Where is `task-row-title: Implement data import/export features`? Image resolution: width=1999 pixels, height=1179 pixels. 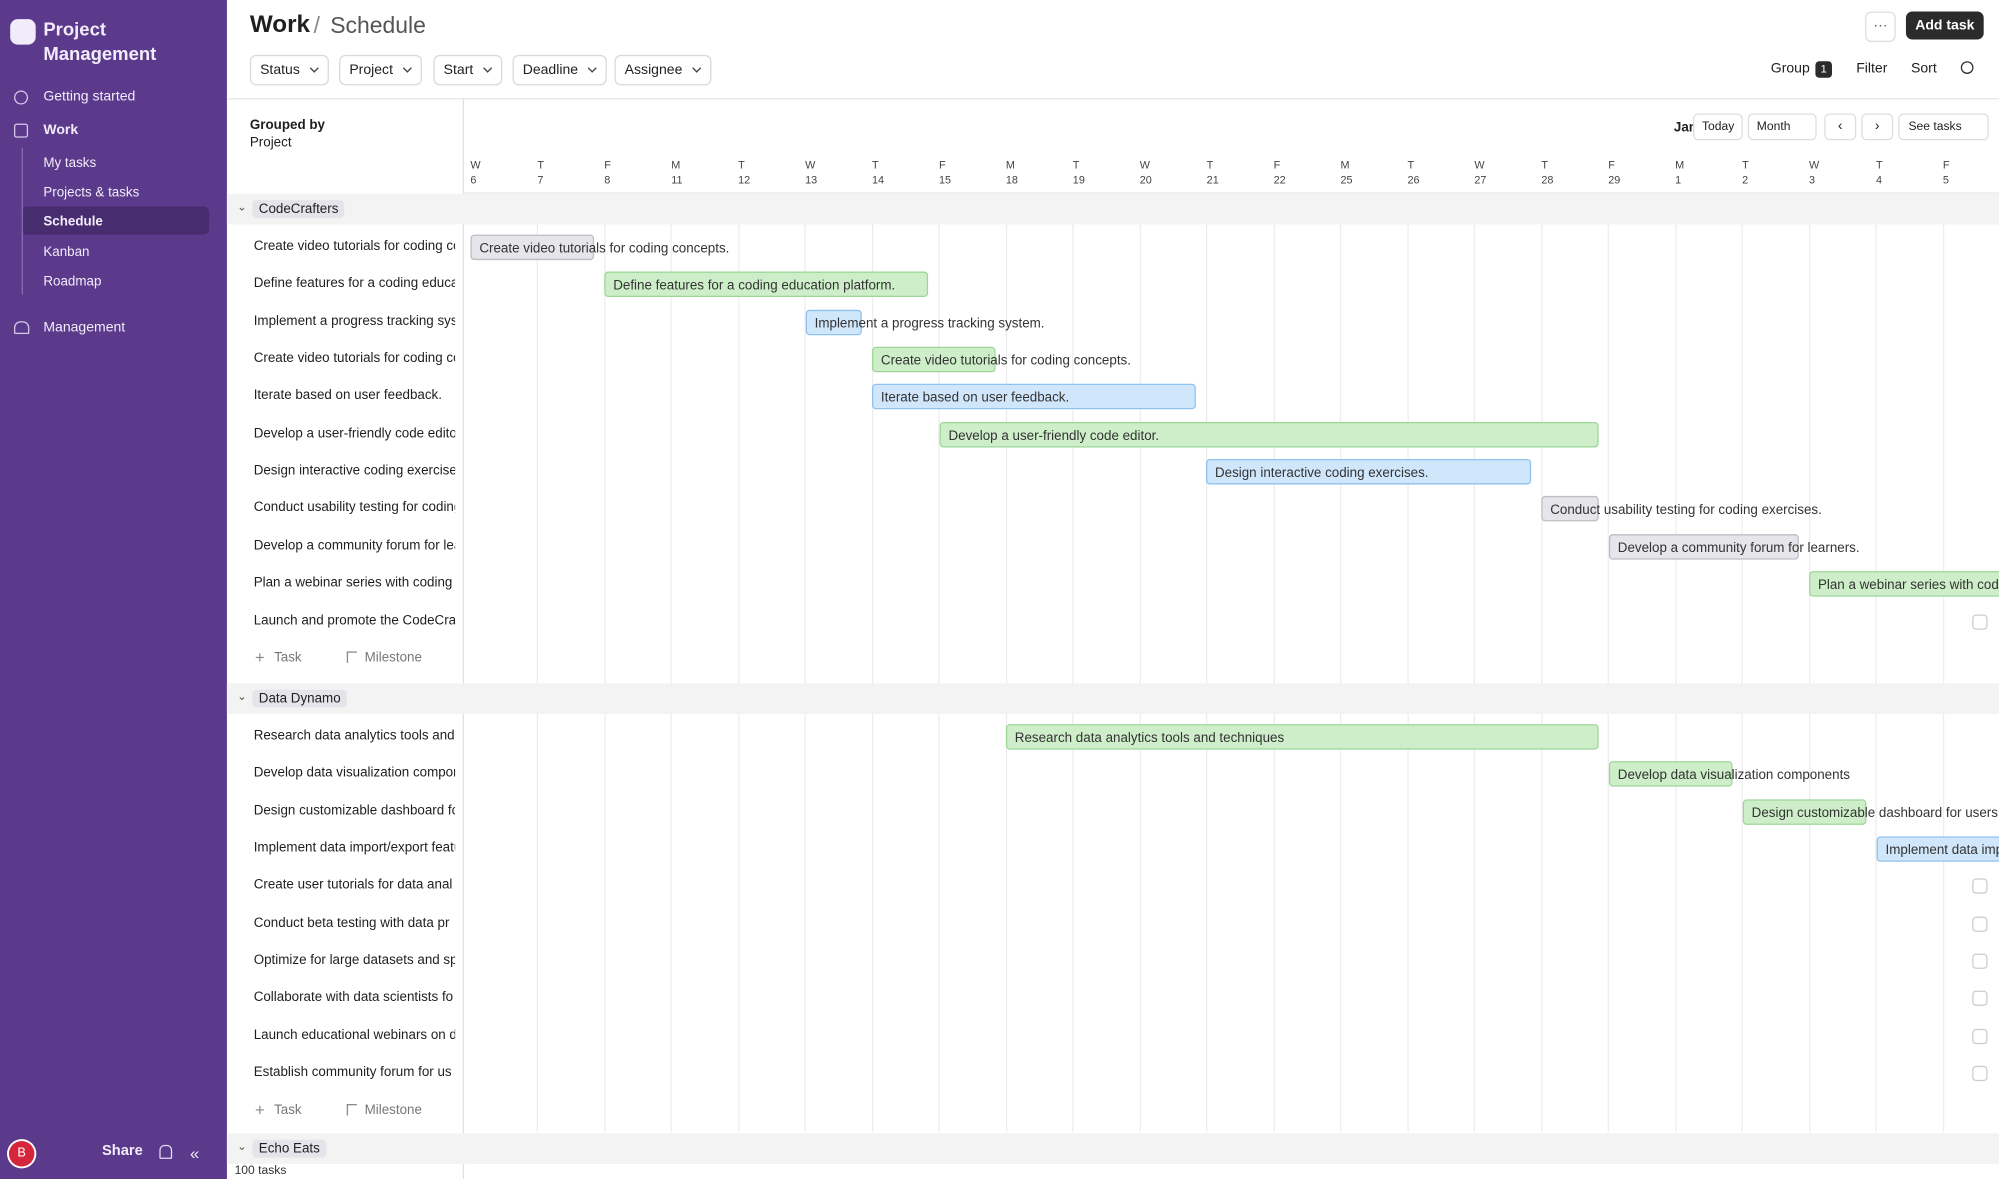
task-row-title: Implement data import/export features is located at coordinates (354, 848).